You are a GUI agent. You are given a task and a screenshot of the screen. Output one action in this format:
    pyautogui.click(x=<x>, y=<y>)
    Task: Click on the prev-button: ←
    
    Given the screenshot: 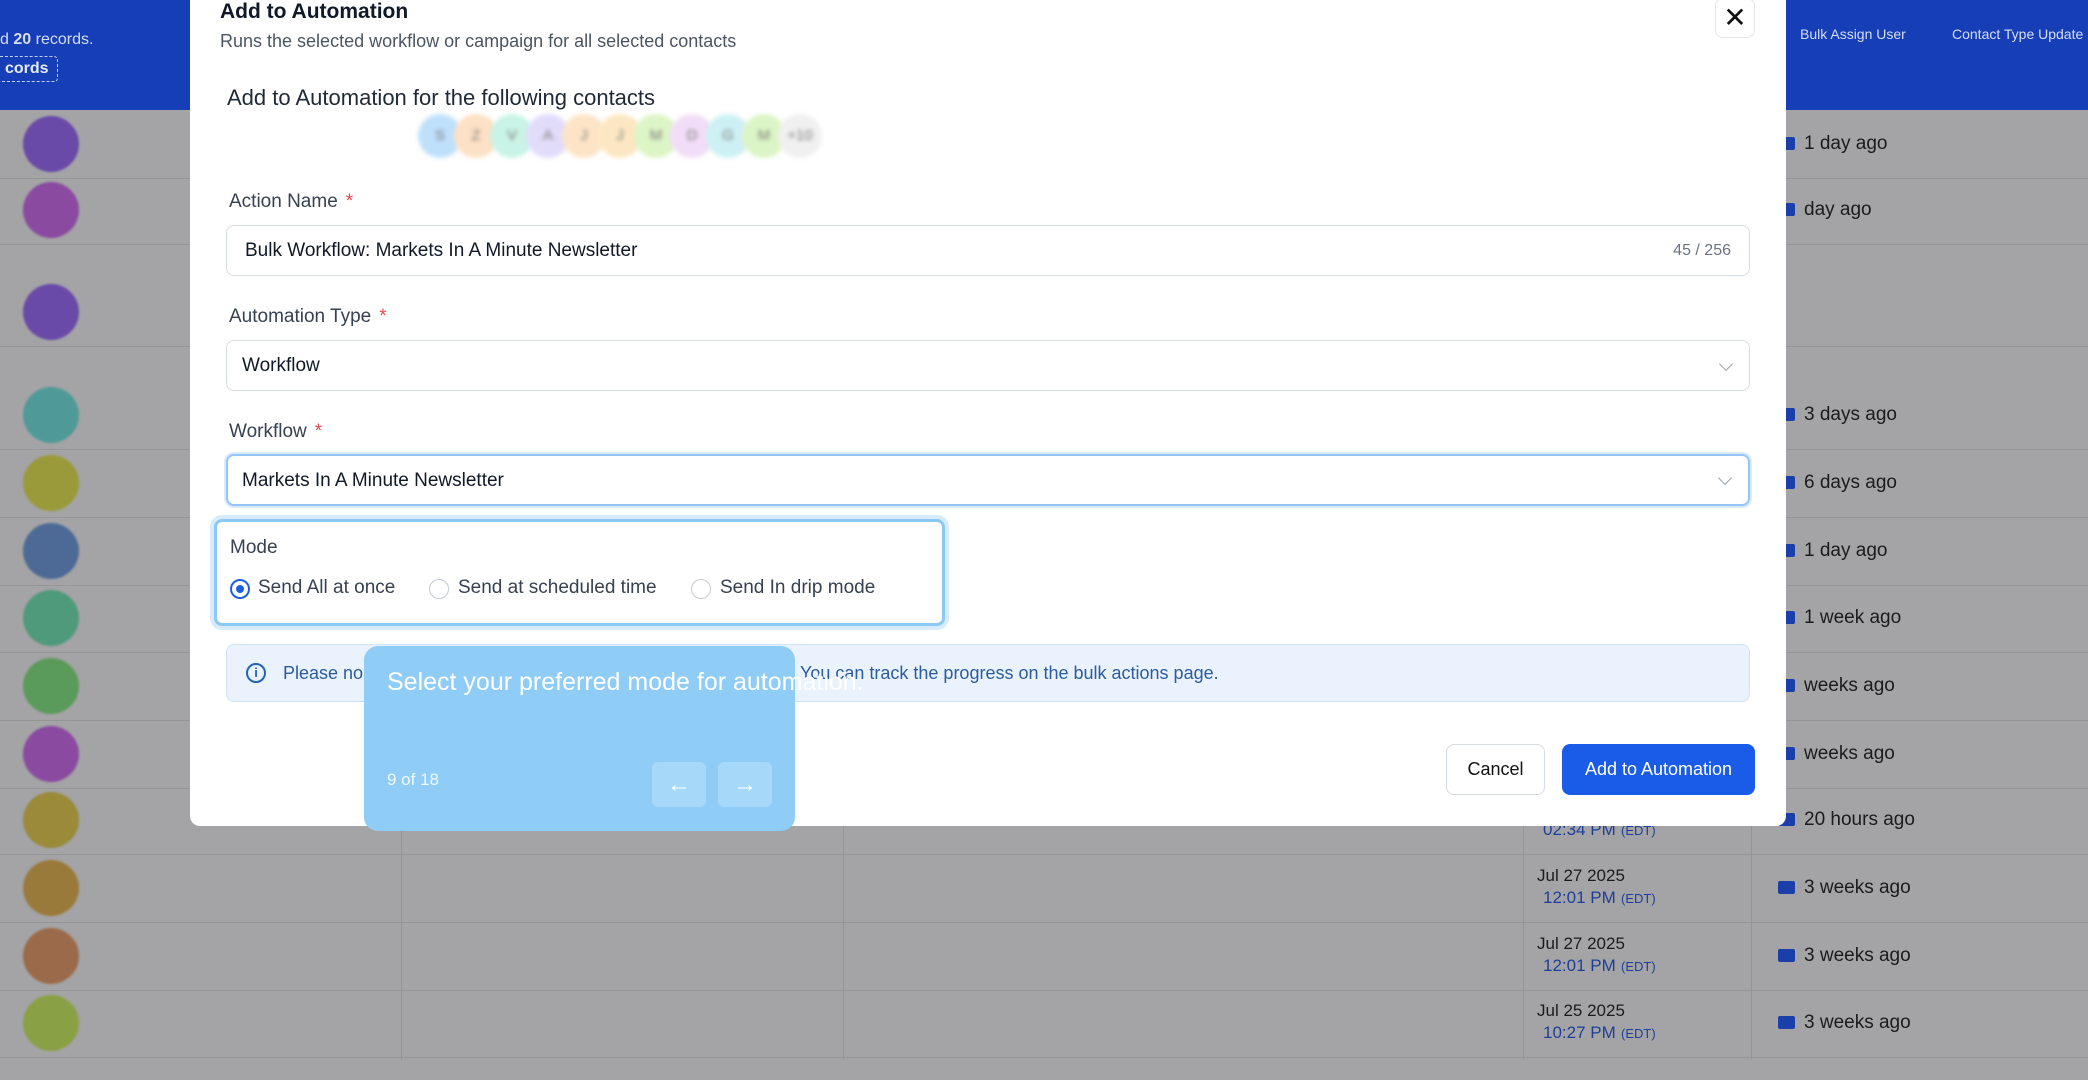 What is the action you would take?
    pyautogui.click(x=679, y=784)
    